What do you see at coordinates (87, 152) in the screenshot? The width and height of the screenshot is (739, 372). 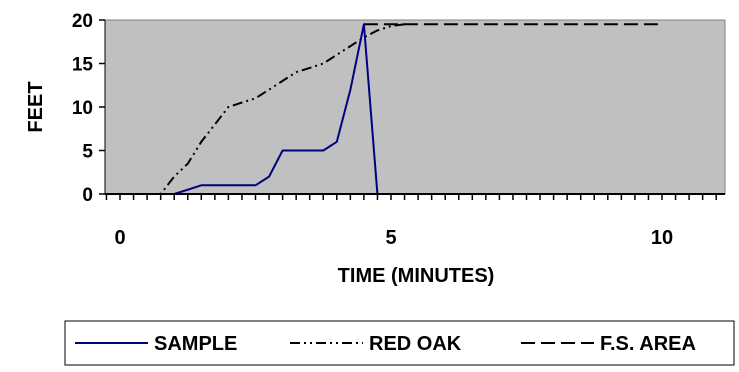 I see `y-tick-label: 5` at bounding box center [87, 152].